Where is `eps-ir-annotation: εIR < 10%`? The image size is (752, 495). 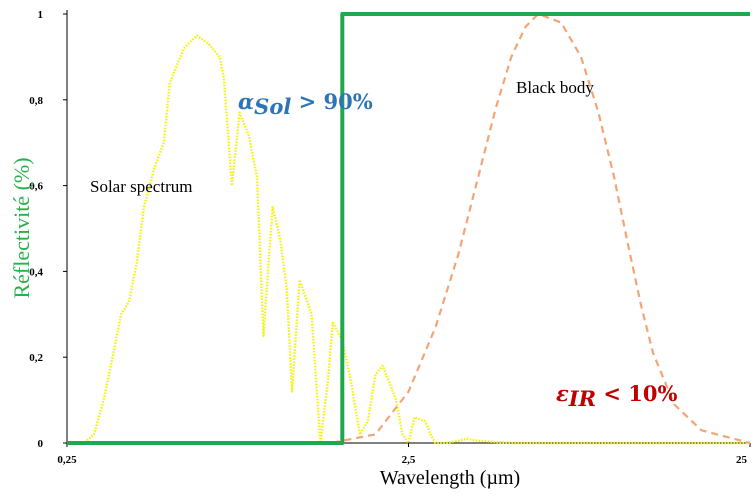 eps-ir-annotation: εIR < 10% is located at coordinates (617, 396).